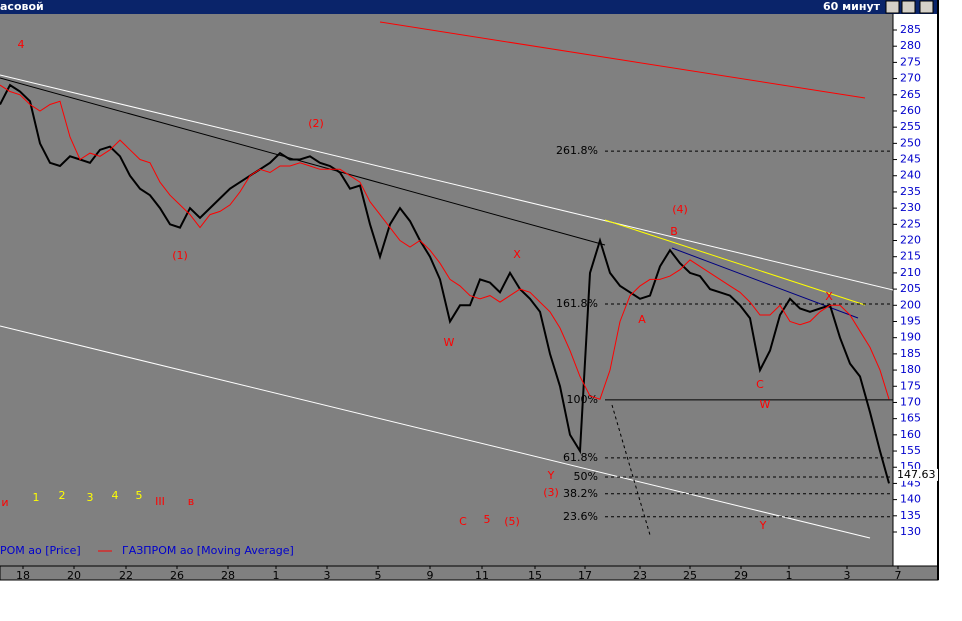 This screenshot has height=621, width=962. Describe the element at coordinates (469, 7) in the screenshot. I see `title-bar` at that location.